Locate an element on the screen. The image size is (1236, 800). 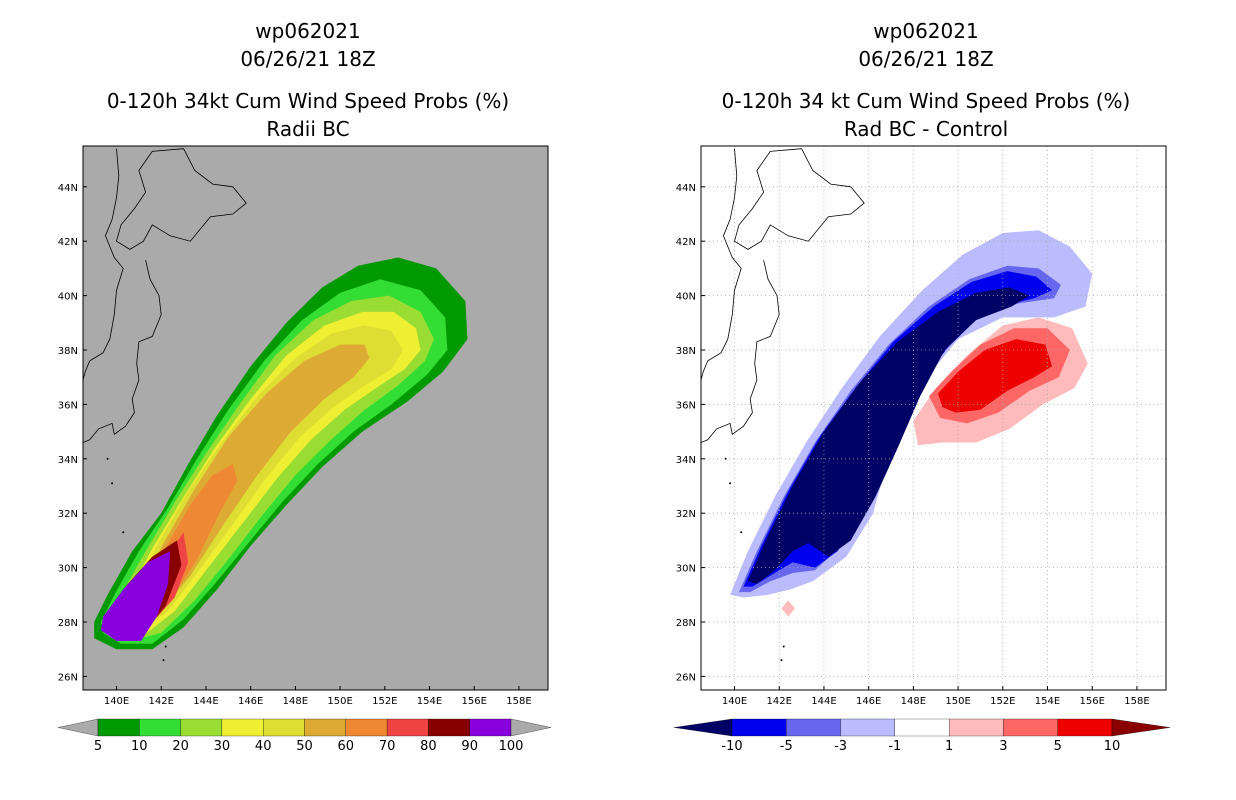
right-datetime: 06/26/21 18Z is located at coordinates (925, 59).